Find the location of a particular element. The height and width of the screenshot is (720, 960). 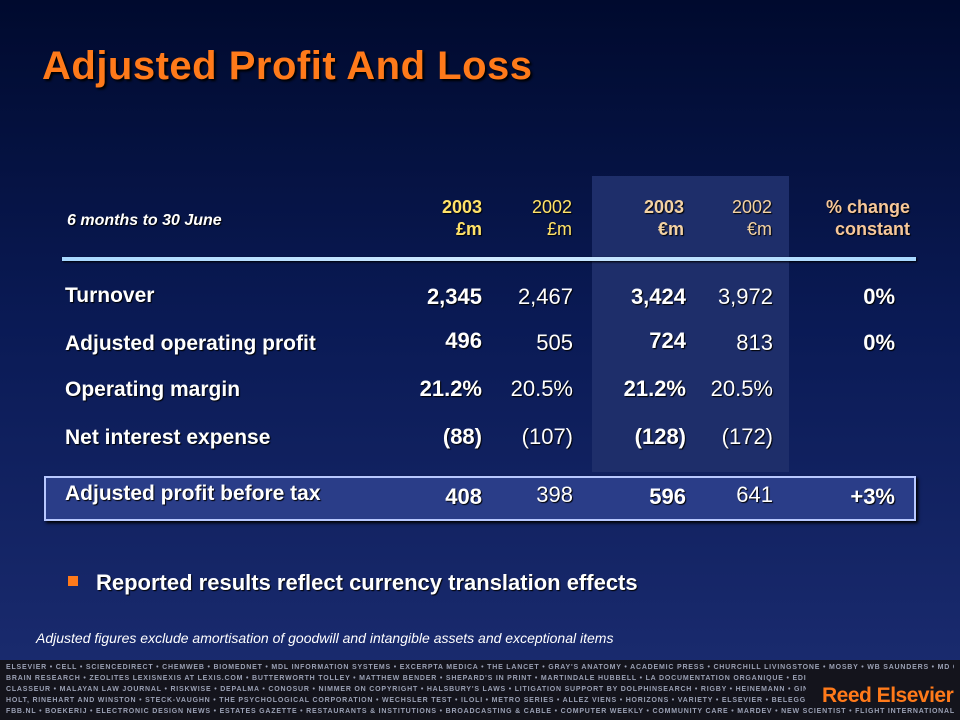

col-header-2003-gbp: 2003 £m is located at coordinates (441, 218).